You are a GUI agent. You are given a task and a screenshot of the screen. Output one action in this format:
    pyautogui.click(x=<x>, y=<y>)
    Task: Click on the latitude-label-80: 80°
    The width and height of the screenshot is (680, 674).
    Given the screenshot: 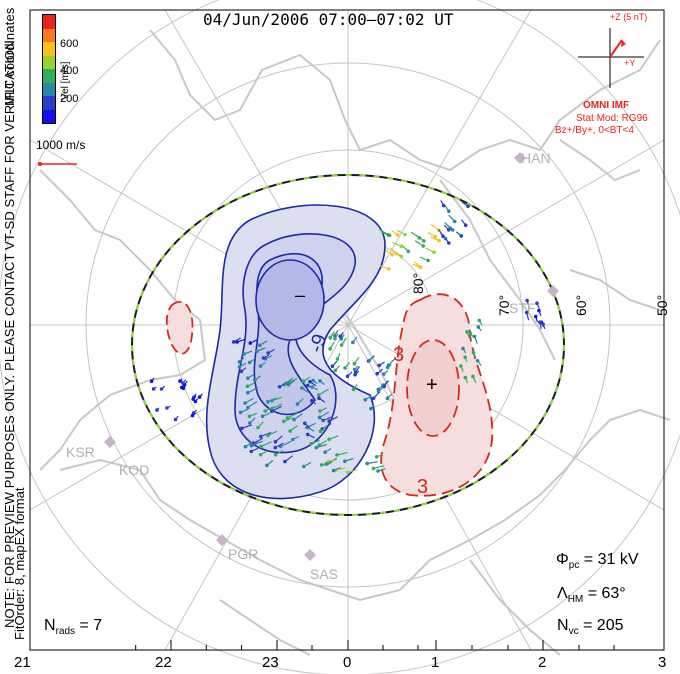 What is the action you would take?
    pyautogui.click(x=418, y=283)
    